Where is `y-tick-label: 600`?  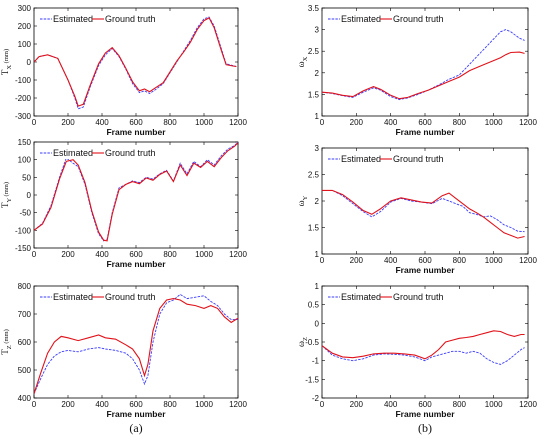 y-tick-label: 600 is located at coordinates (25, 342).